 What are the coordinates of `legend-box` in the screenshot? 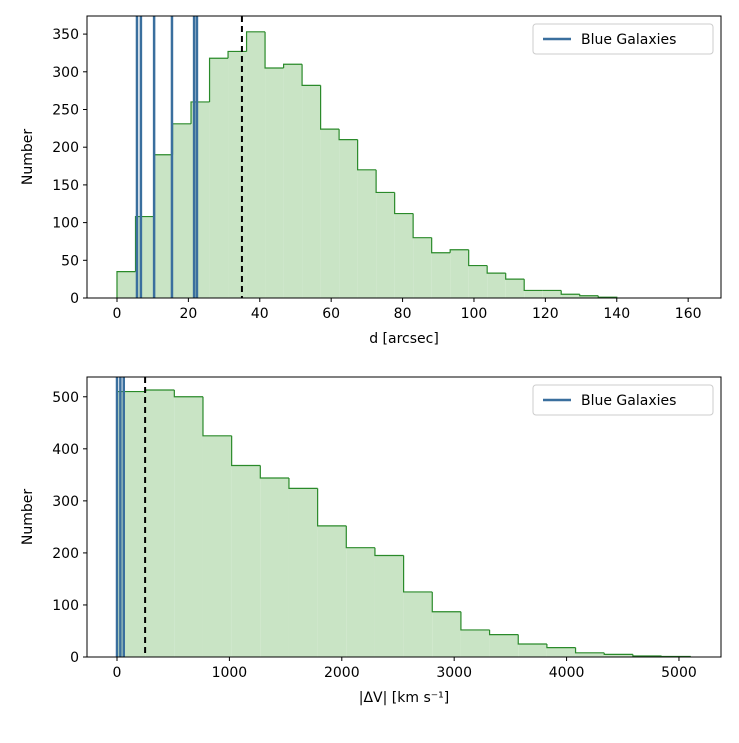 It's located at (623, 400).